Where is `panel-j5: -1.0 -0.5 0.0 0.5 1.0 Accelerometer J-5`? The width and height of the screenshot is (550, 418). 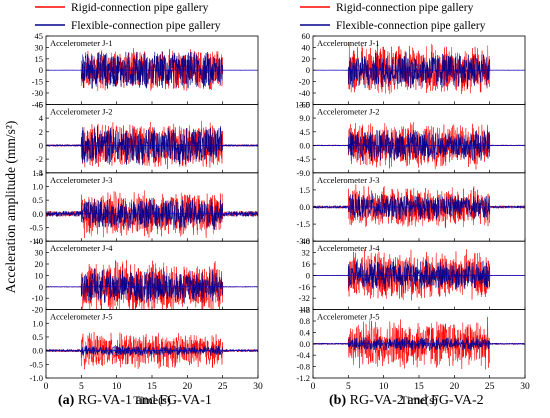
panel-j5: -1.0 -0.5 0.0 0.5 1.0 Accelerometer J-5 is located at coordinates (144, 346).